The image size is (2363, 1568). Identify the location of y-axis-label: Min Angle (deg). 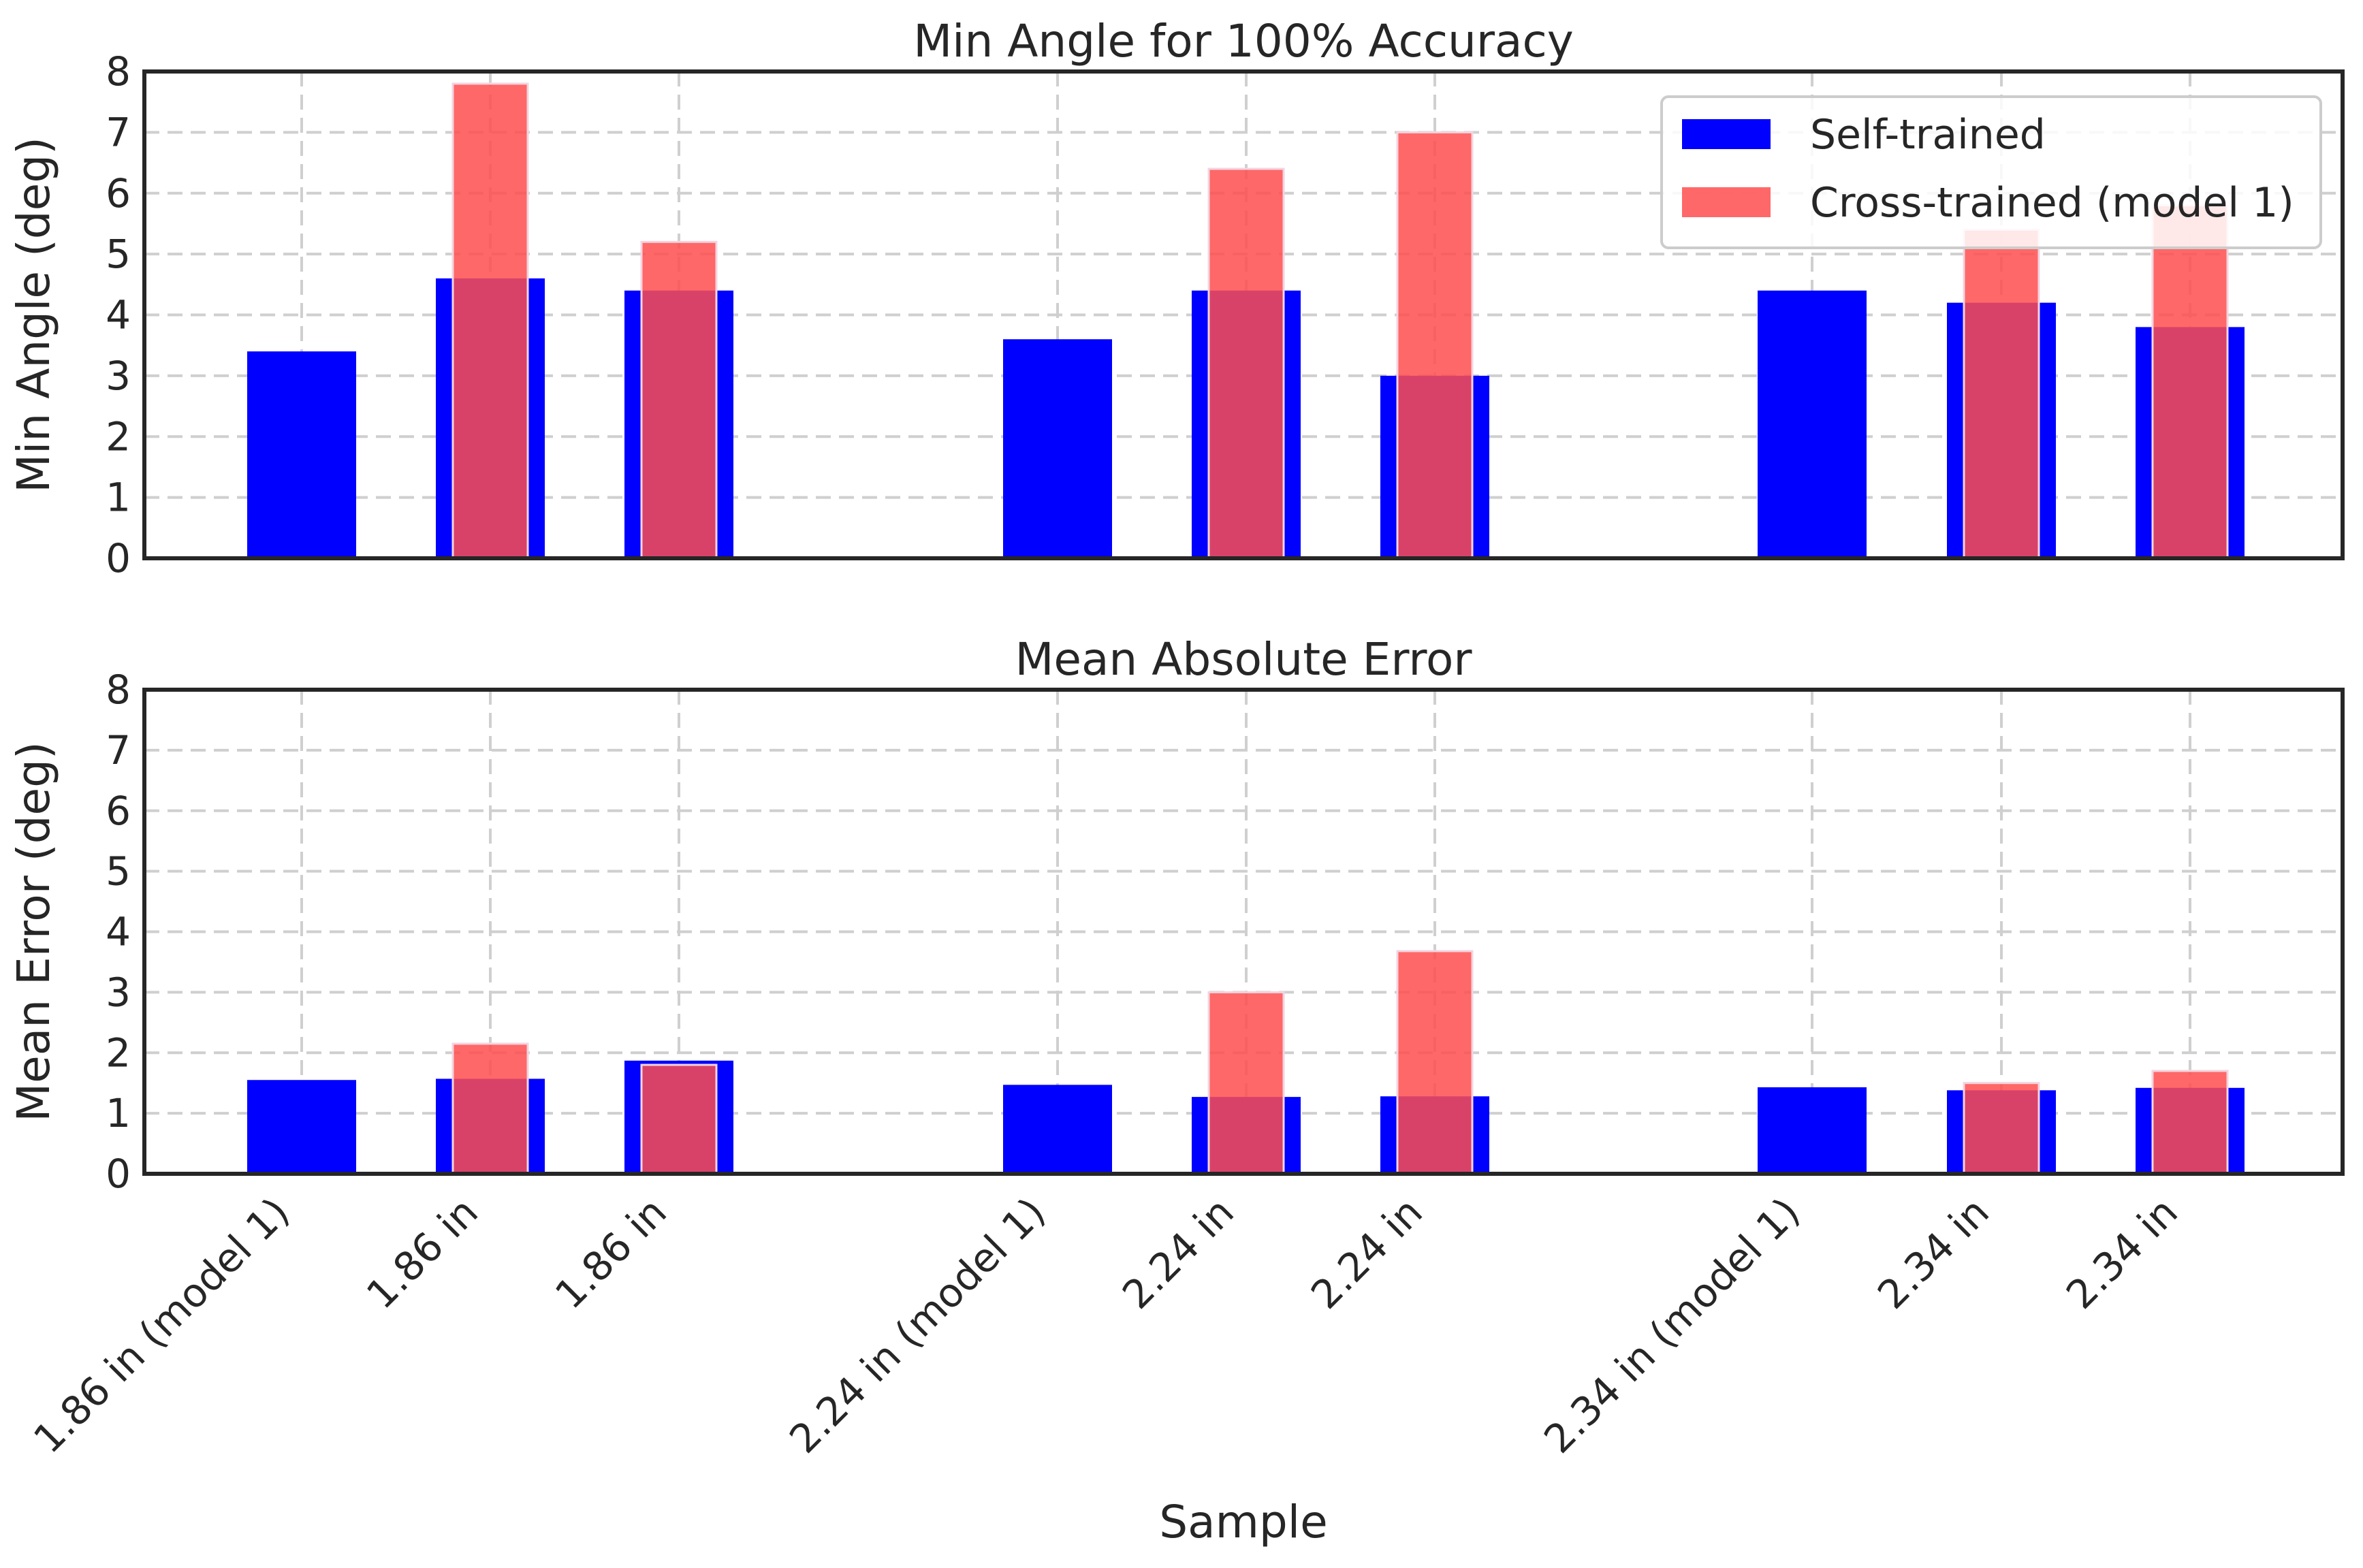
(33, 315).